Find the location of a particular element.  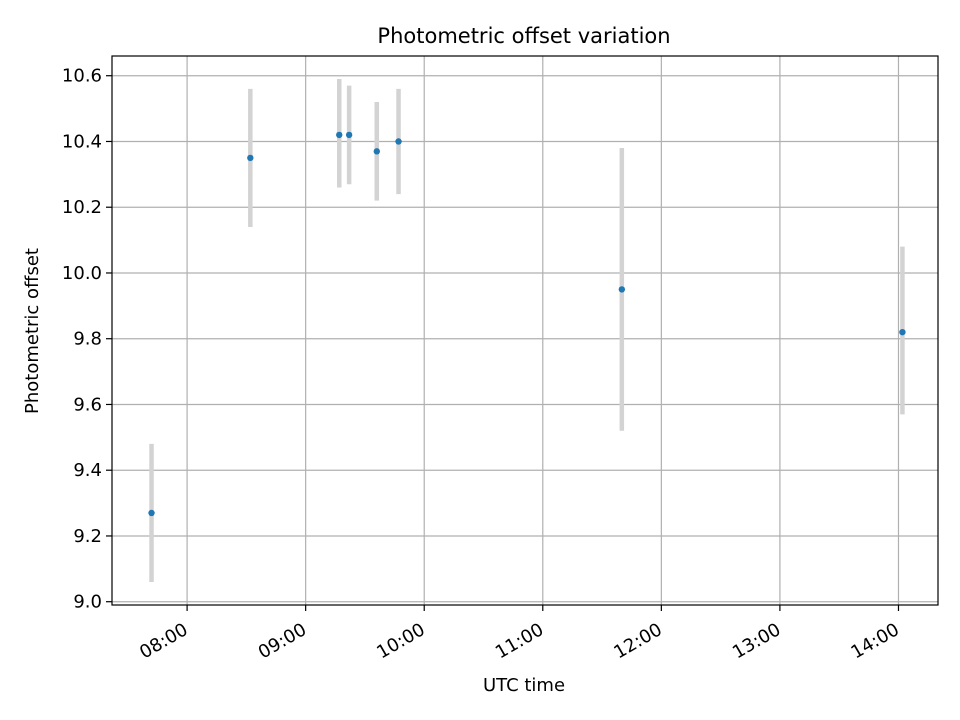

y-tick-label: 10.6 is located at coordinates (82, 76).